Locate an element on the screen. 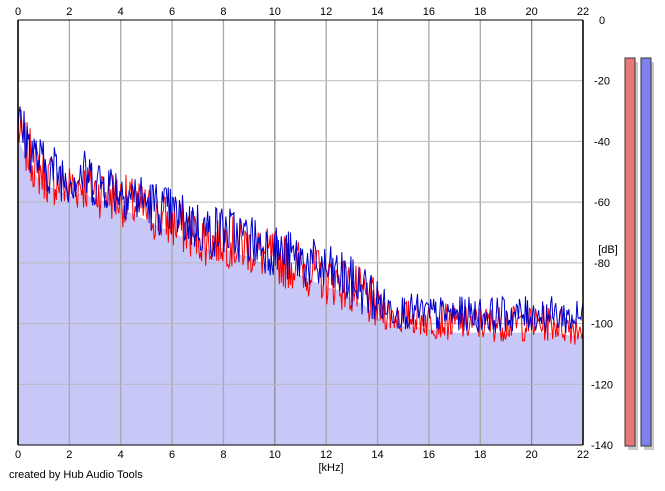 The height and width of the screenshot is (491, 665). x-tick-label-top: 22 is located at coordinates (583, 12).